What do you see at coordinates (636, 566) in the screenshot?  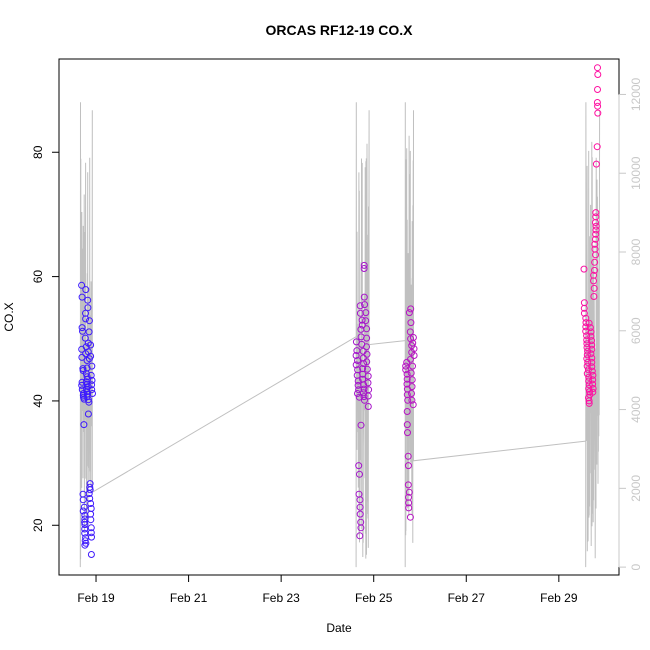 I see `y2-tick-label: 0` at bounding box center [636, 566].